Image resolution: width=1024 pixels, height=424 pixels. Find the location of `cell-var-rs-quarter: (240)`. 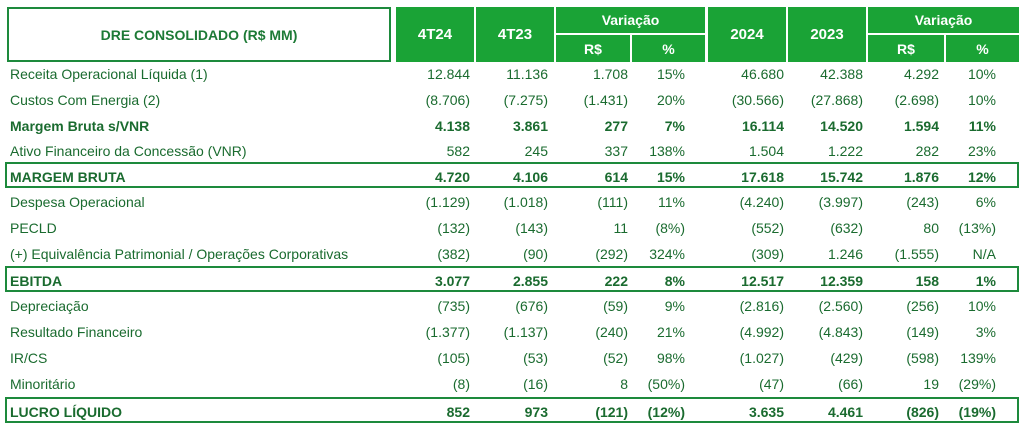

cell-var-rs-quarter: (240) is located at coordinates (611, 332).